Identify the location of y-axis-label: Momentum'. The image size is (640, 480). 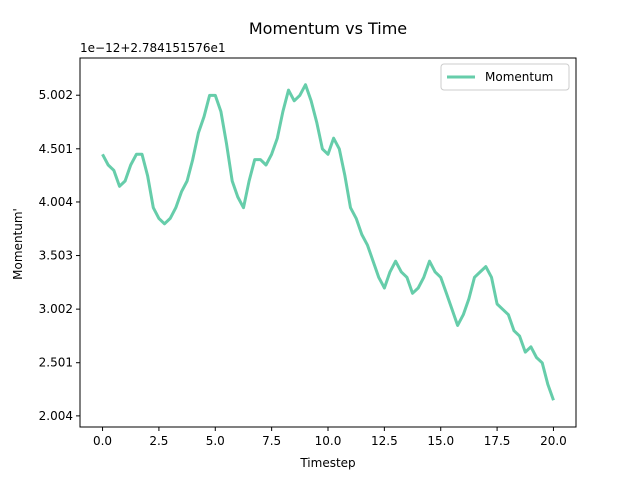
(18, 244).